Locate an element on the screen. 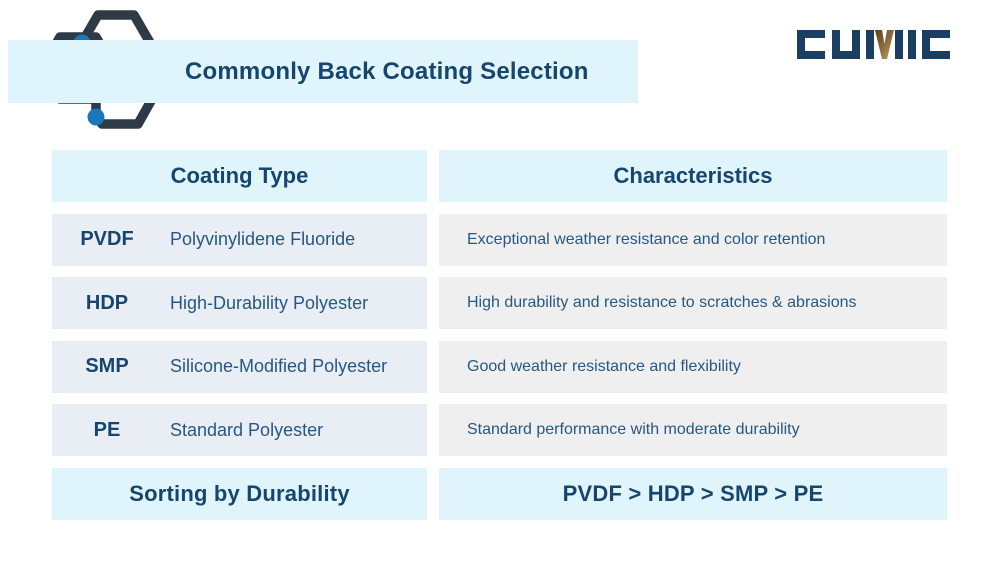 Image resolution: width=1000 pixels, height=563 pixels. sorting-value-cell: PVDF > HDP > SMP > PE is located at coordinates (693, 493).